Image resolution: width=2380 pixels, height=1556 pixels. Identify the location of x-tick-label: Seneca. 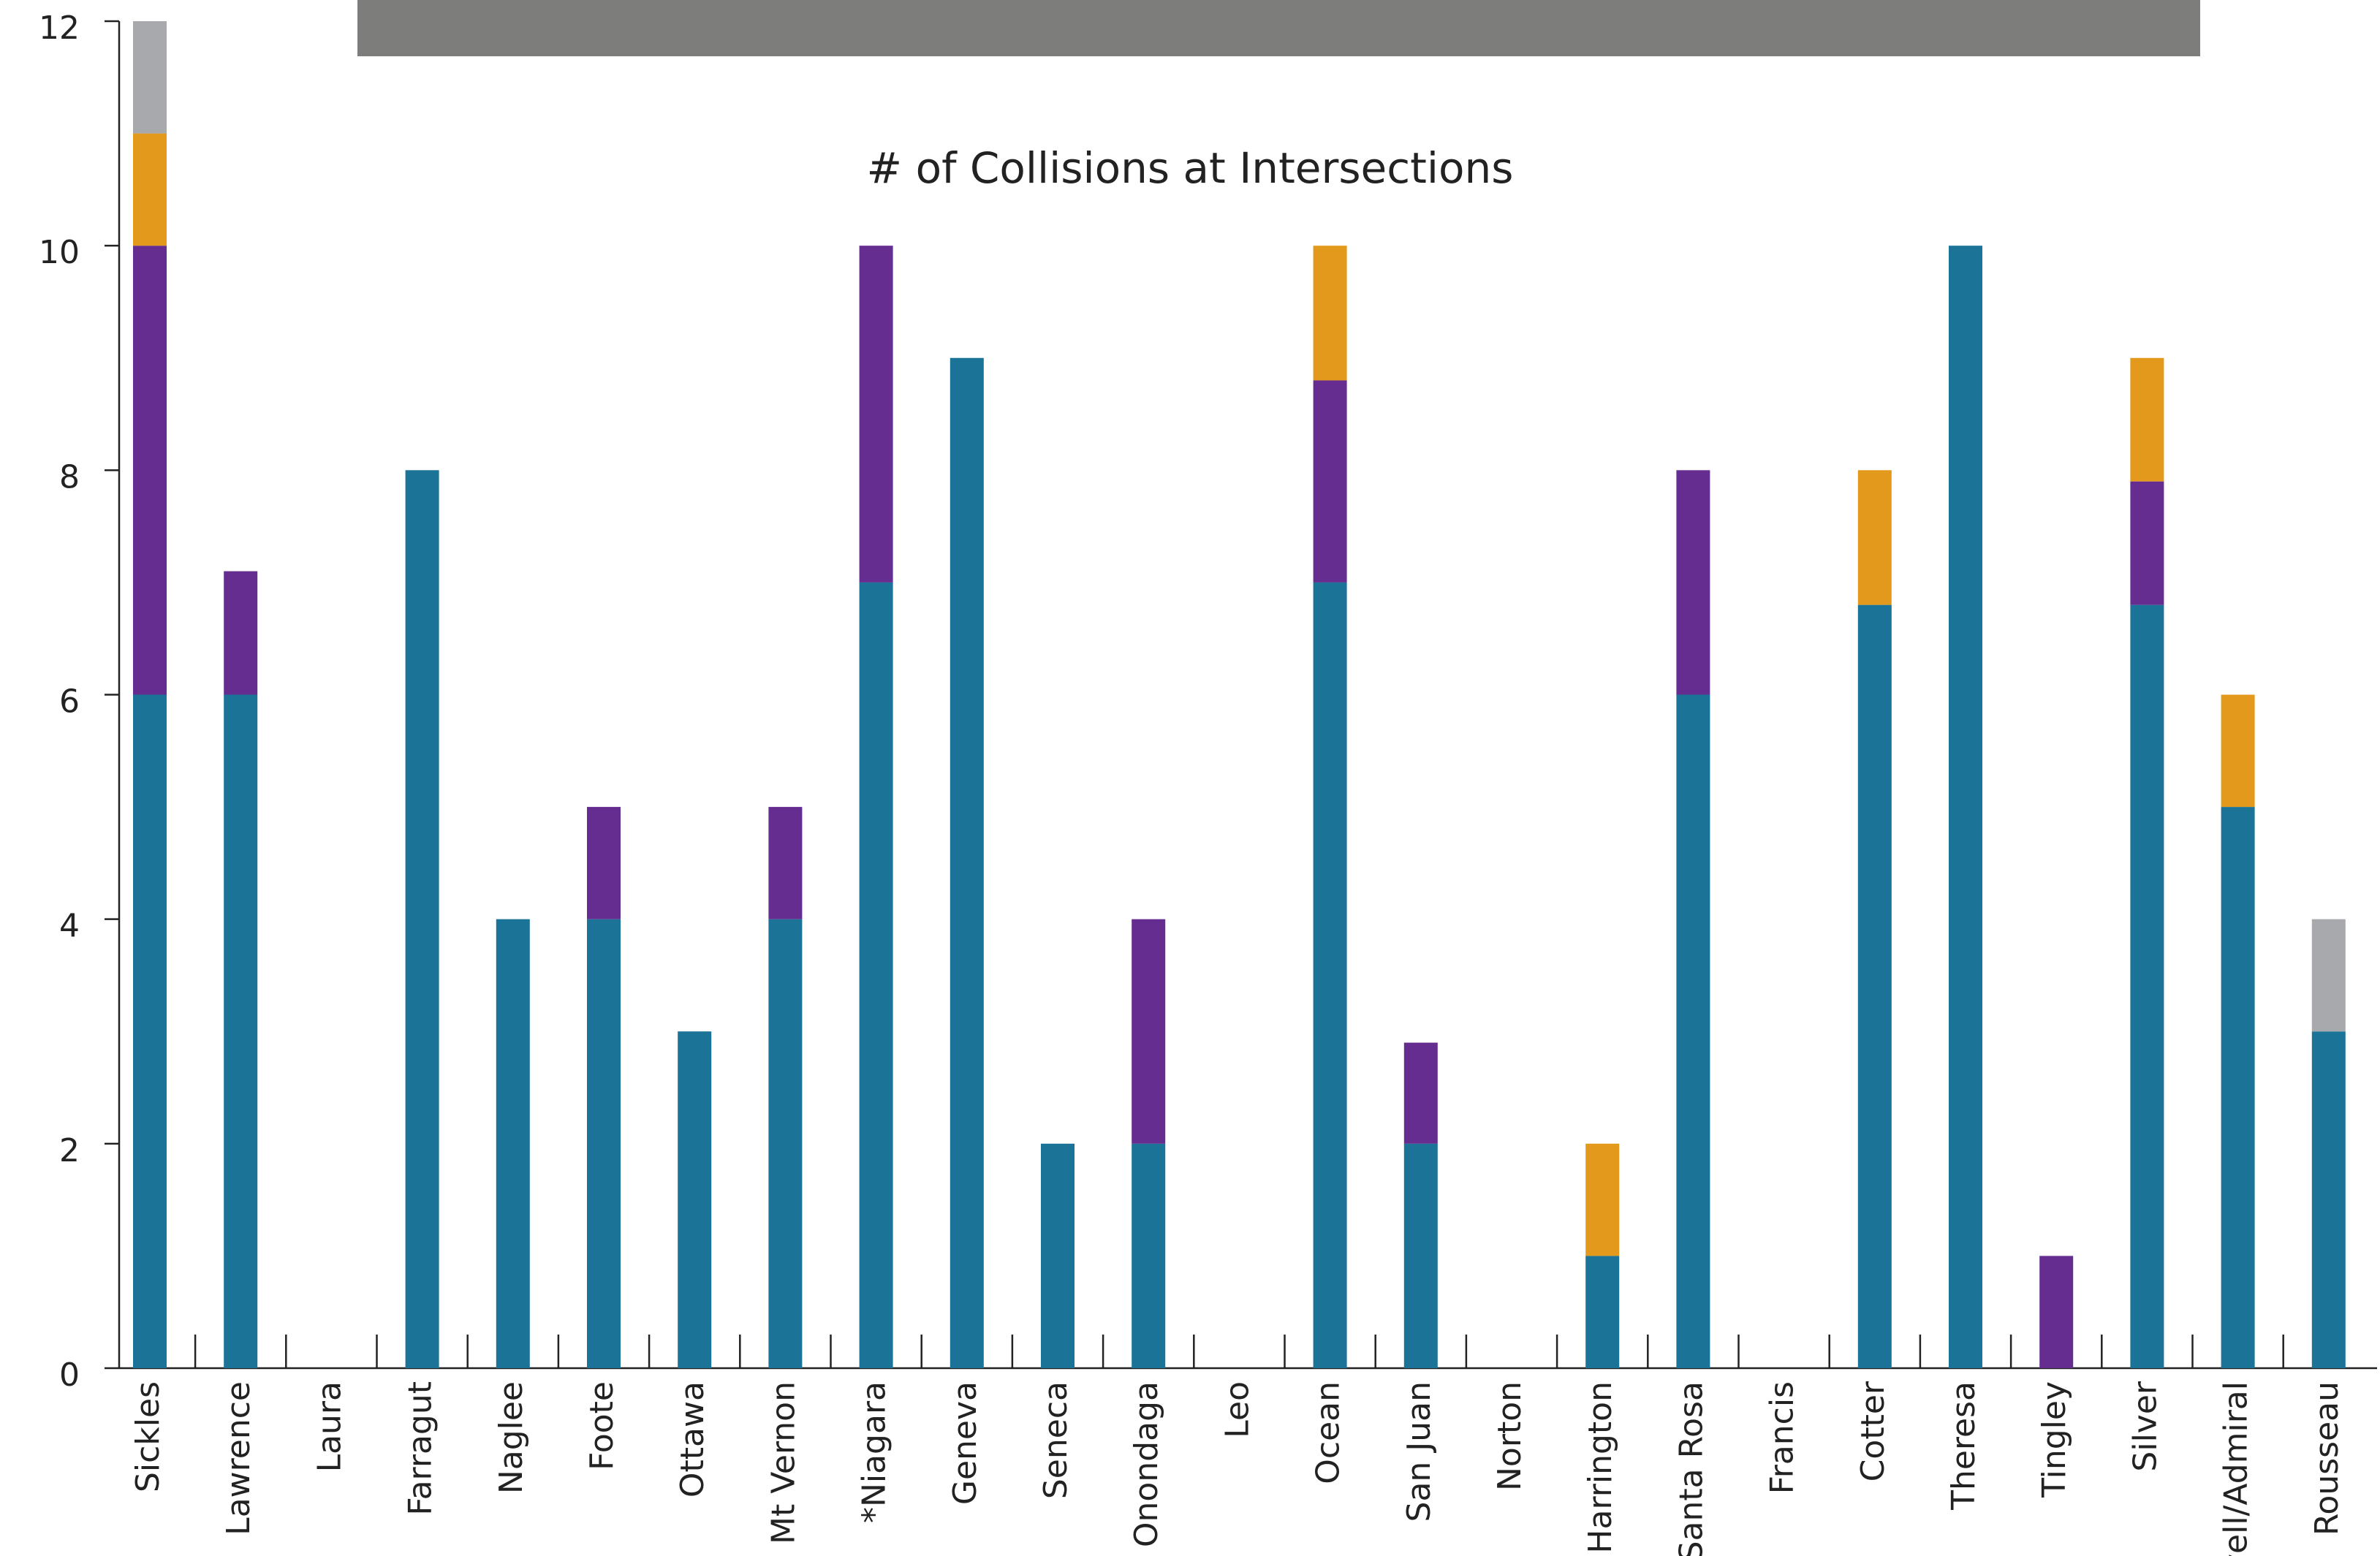
(1056, 1440).